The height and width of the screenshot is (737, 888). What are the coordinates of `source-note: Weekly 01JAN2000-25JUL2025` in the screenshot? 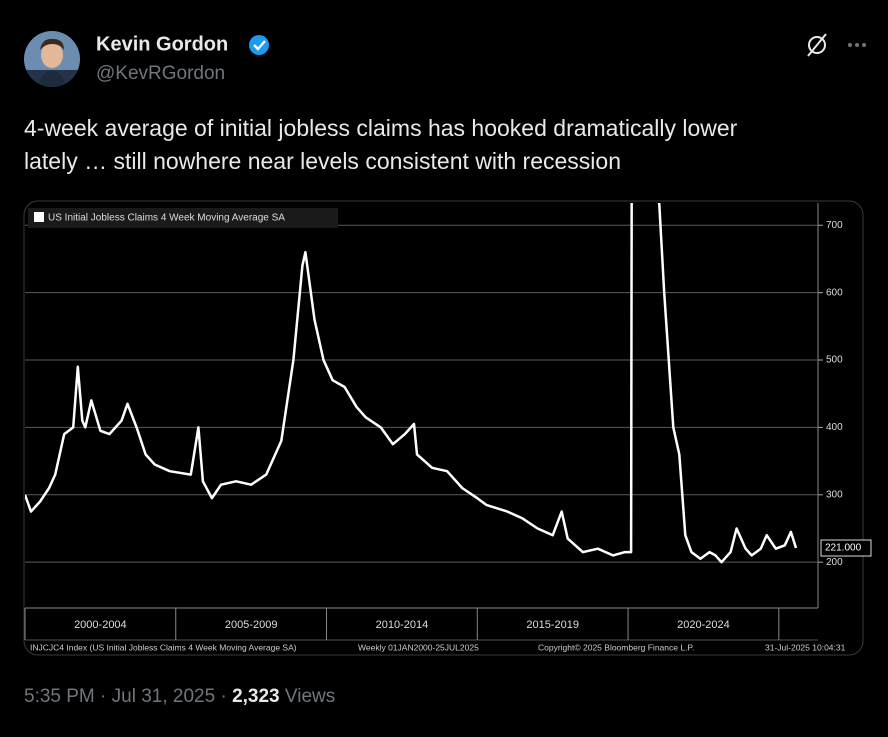 It's located at (418, 647).